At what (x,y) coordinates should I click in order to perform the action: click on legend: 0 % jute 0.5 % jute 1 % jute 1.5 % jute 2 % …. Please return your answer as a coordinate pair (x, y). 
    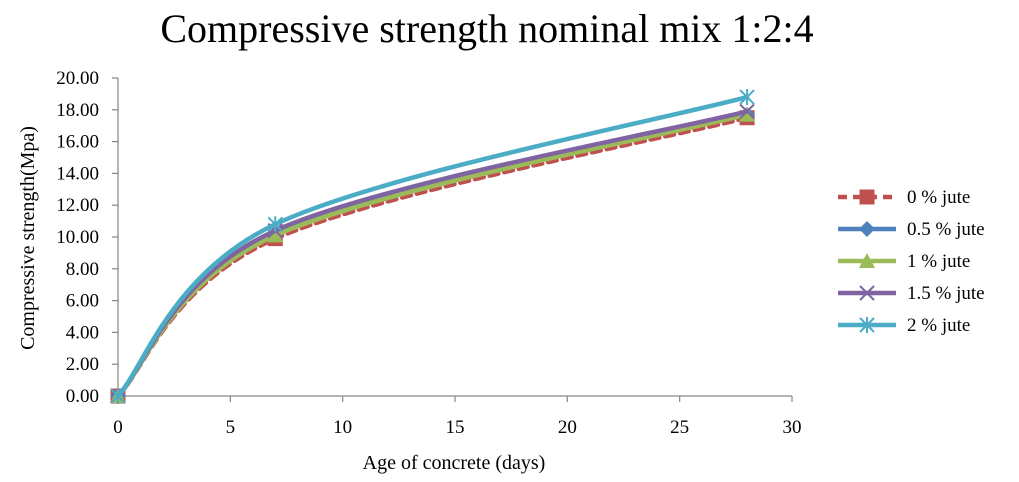
    Looking at the image, I should click on (911, 261).